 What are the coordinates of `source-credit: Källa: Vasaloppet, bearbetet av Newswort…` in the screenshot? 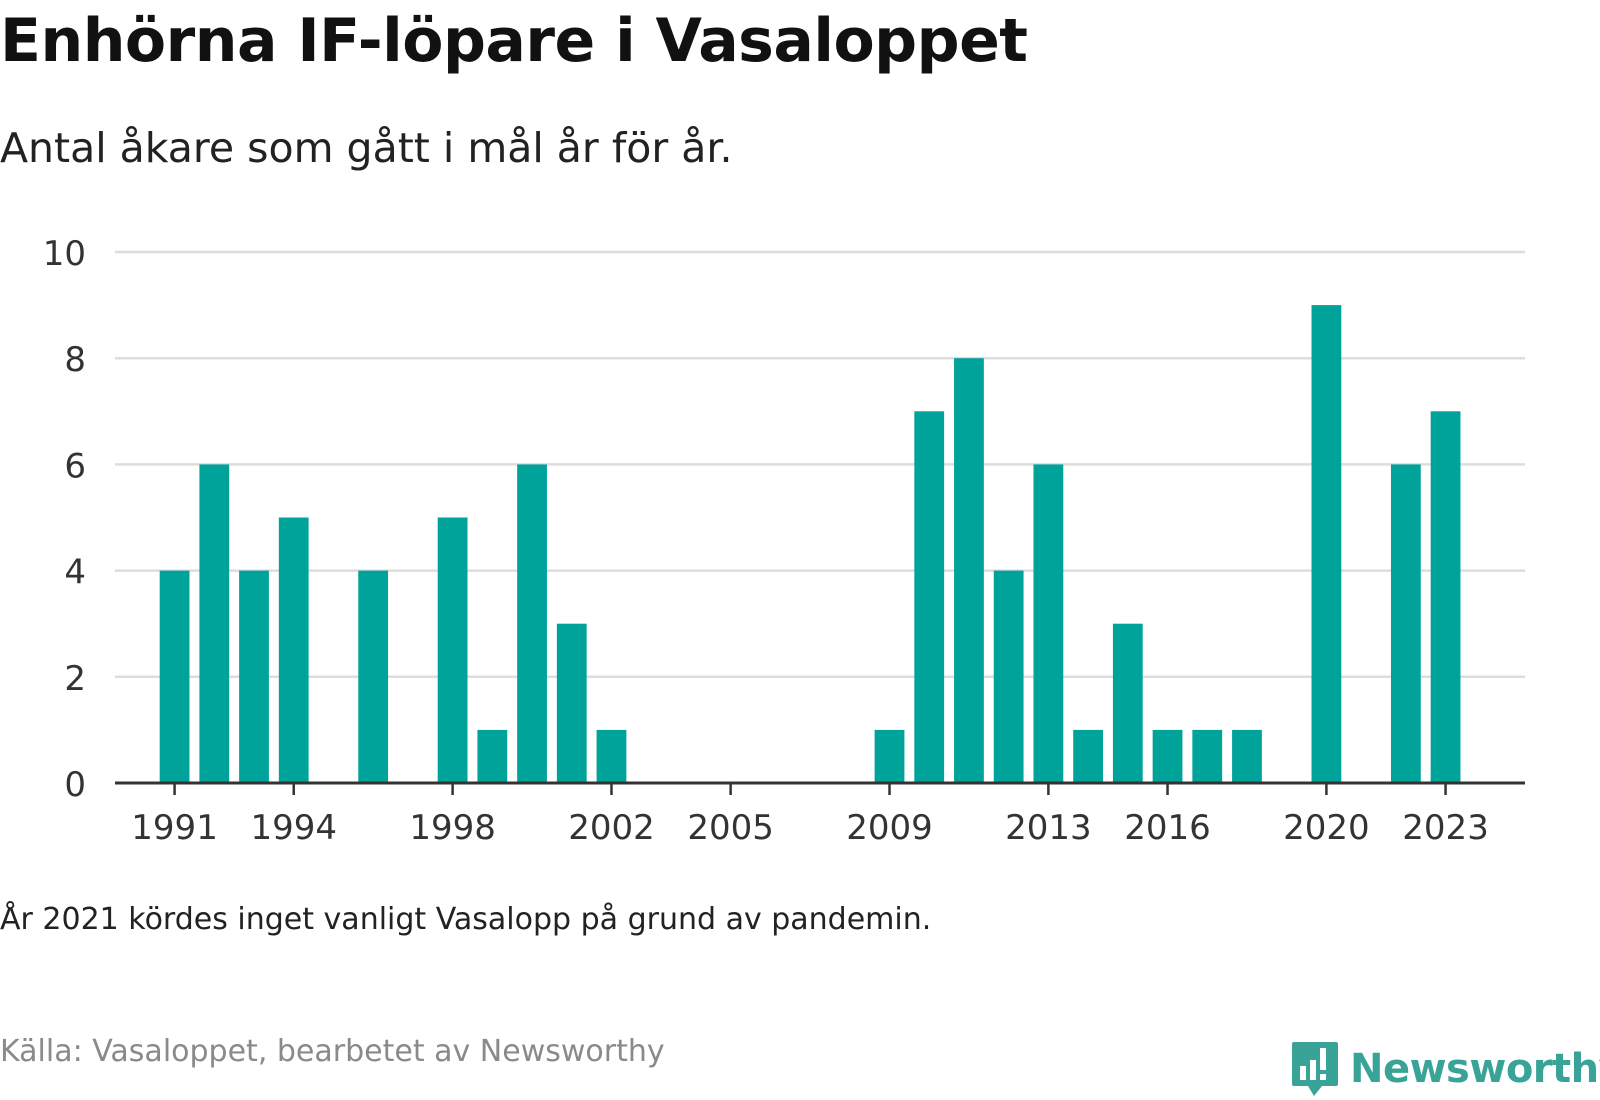 It's located at (332, 1051).